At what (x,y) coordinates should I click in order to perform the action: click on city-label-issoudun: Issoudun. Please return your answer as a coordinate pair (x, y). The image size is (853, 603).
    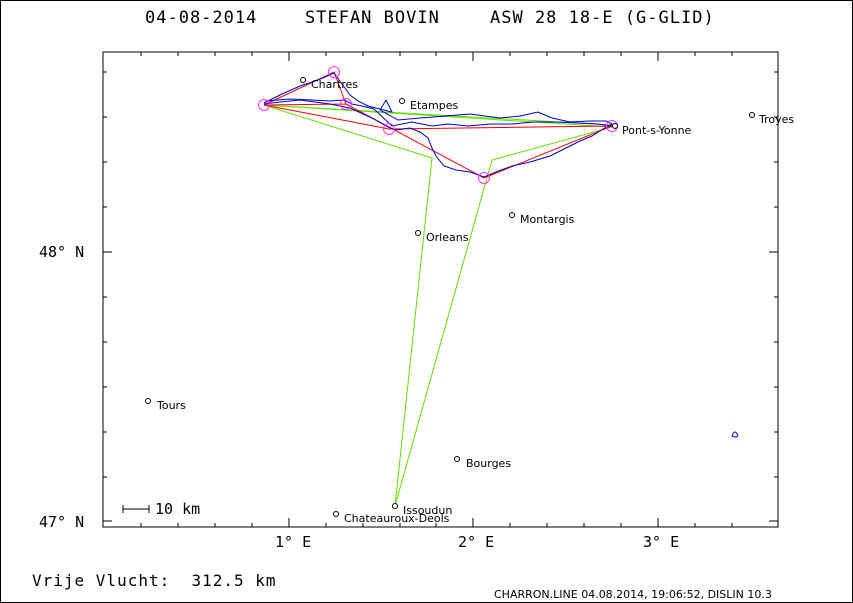
    Looking at the image, I should click on (428, 510).